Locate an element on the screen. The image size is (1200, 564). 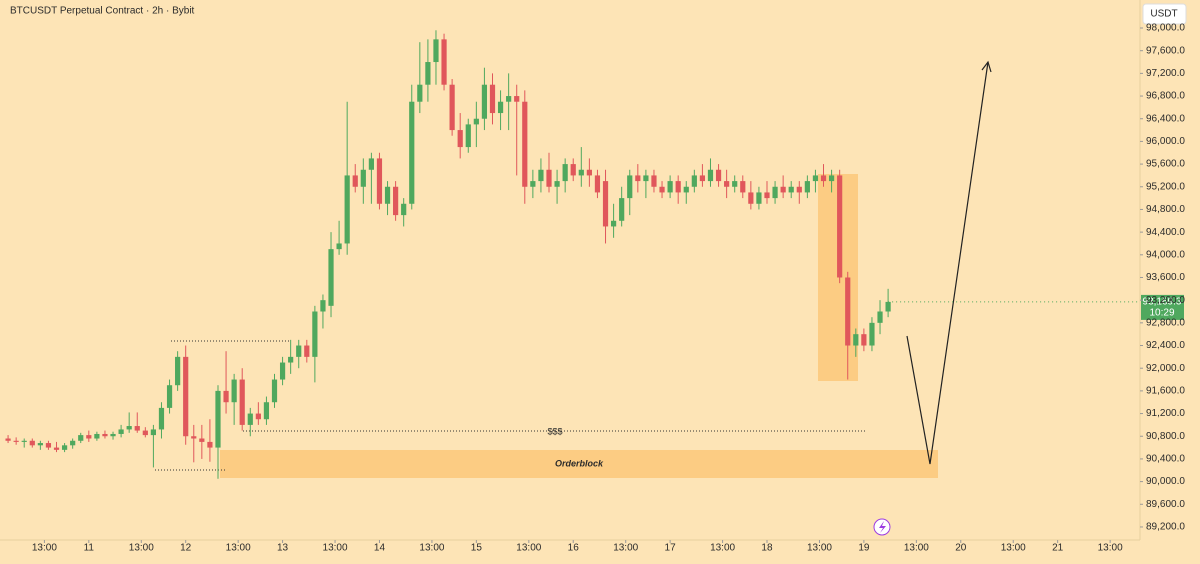
y-tick-label: 93,600.0 is located at coordinates (1165, 277).